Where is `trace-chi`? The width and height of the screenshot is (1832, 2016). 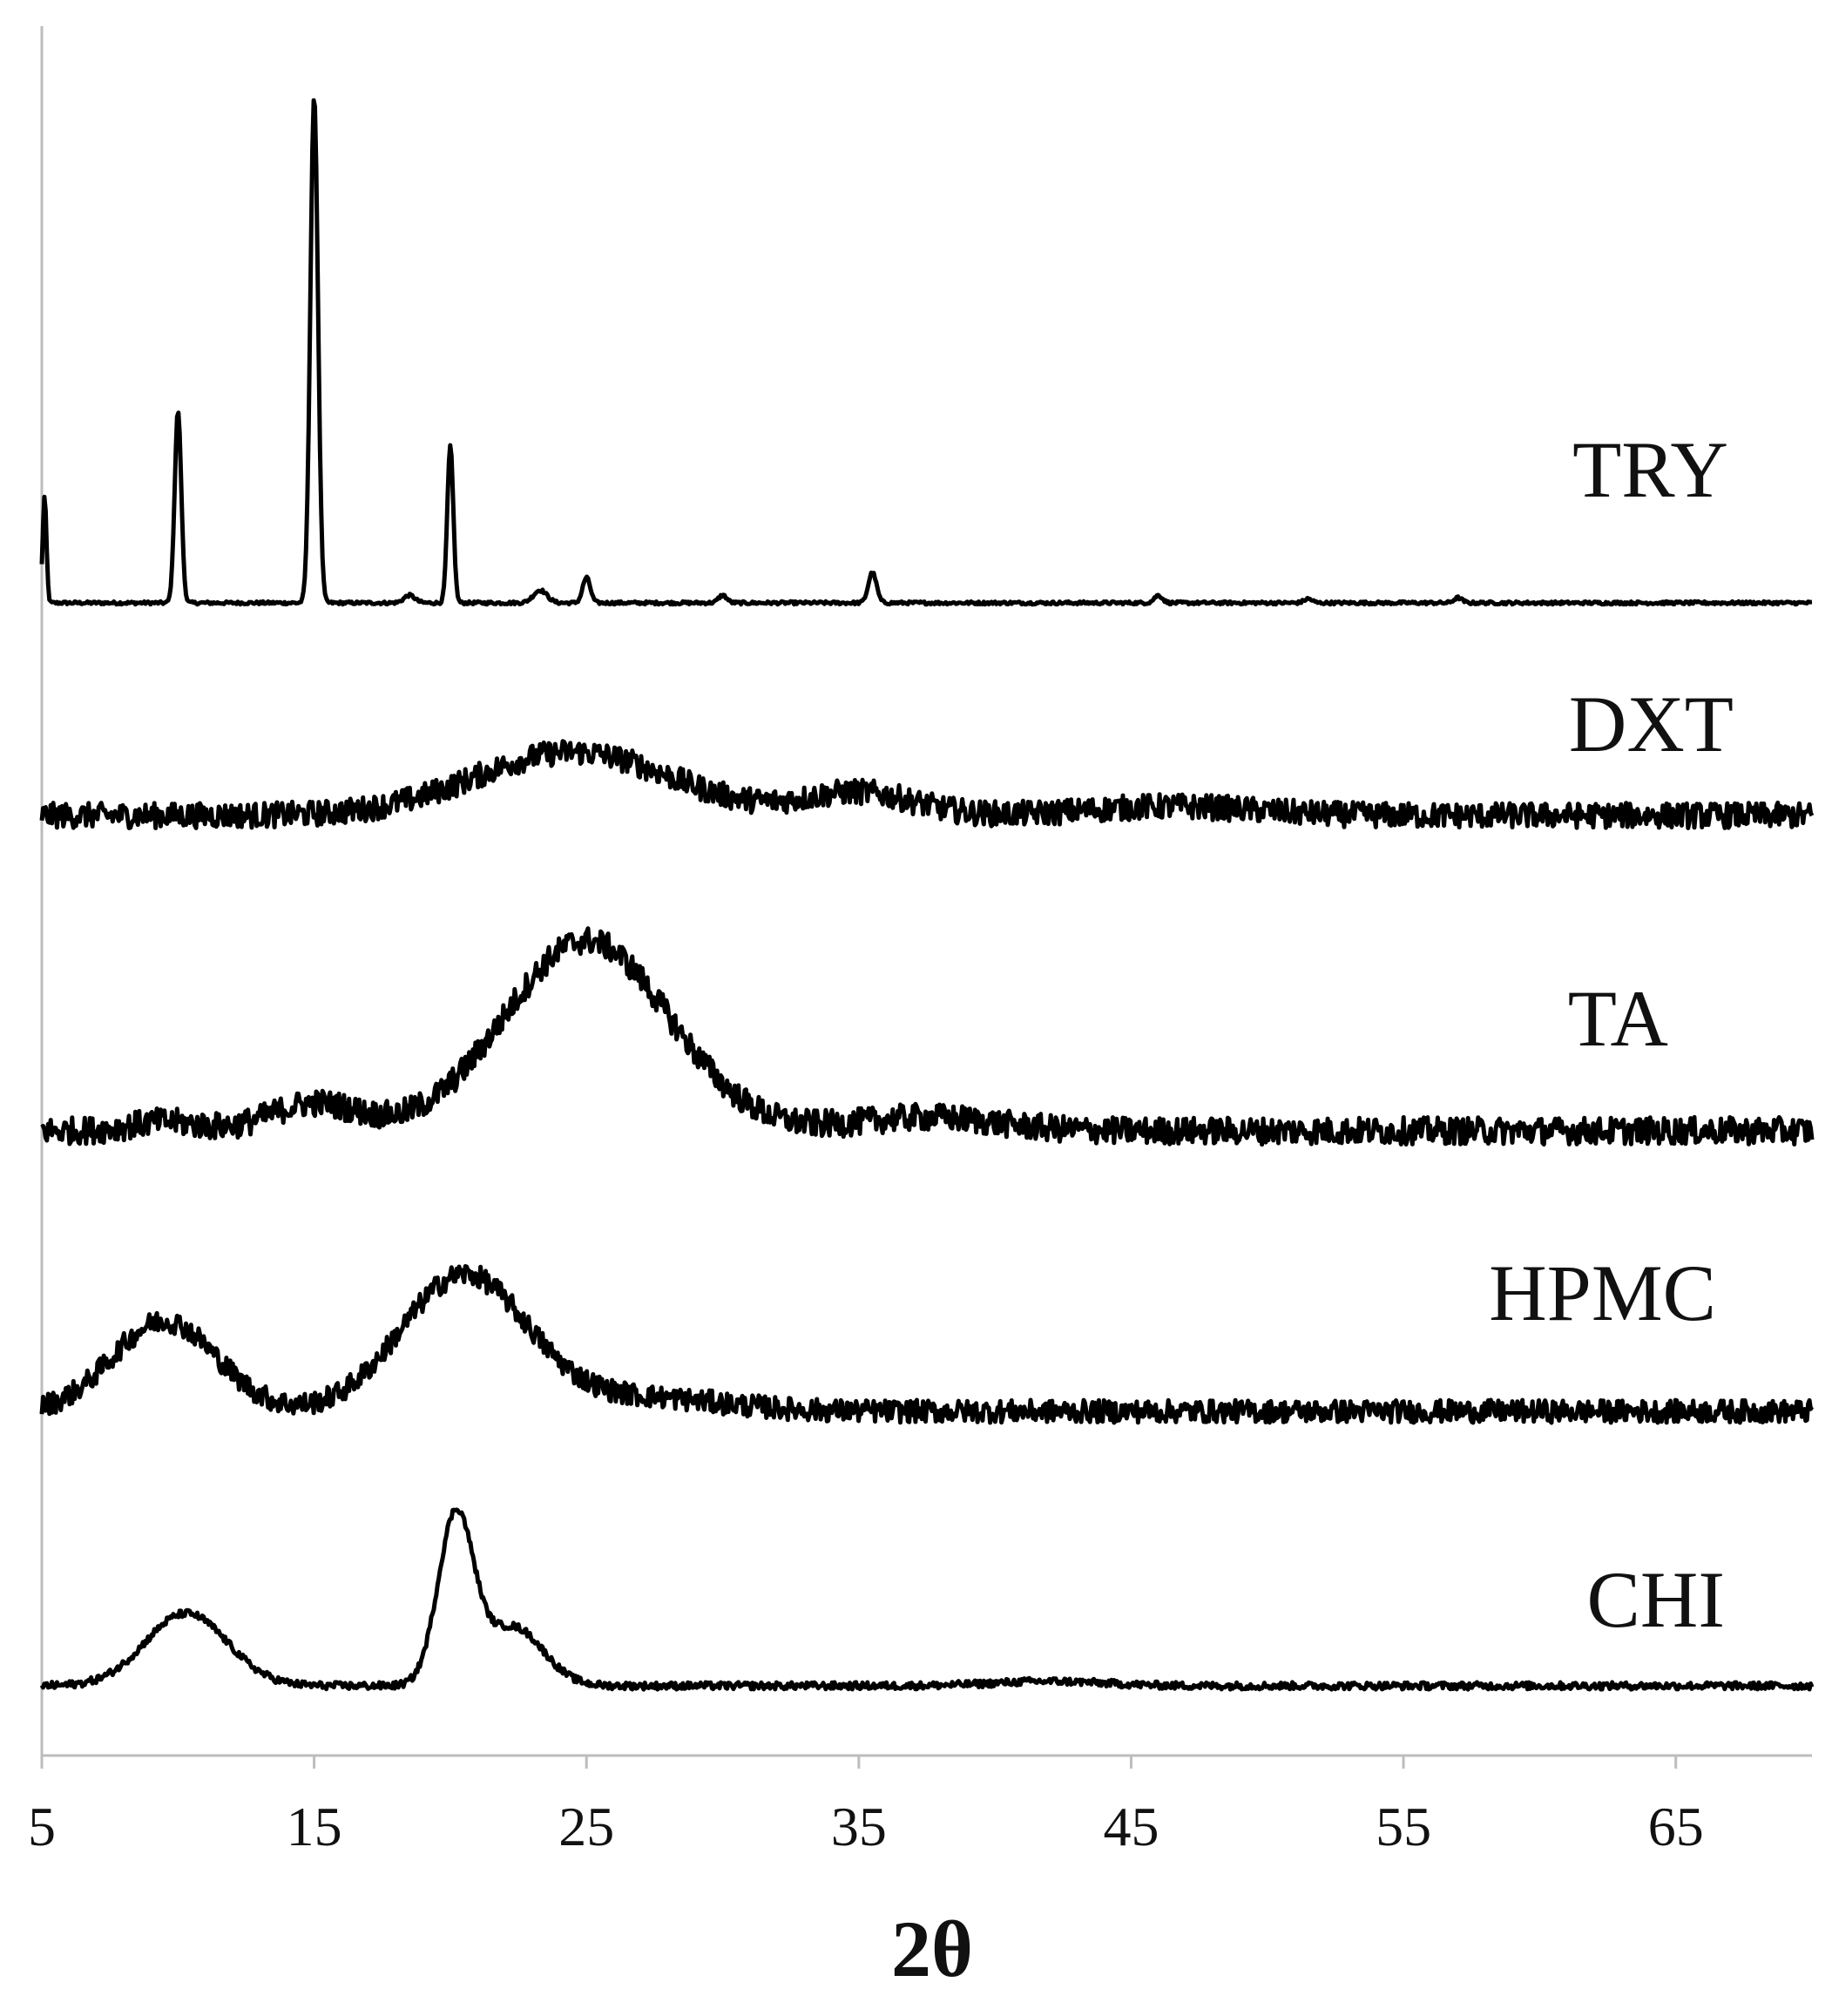
trace-chi is located at coordinates (927, 1599).